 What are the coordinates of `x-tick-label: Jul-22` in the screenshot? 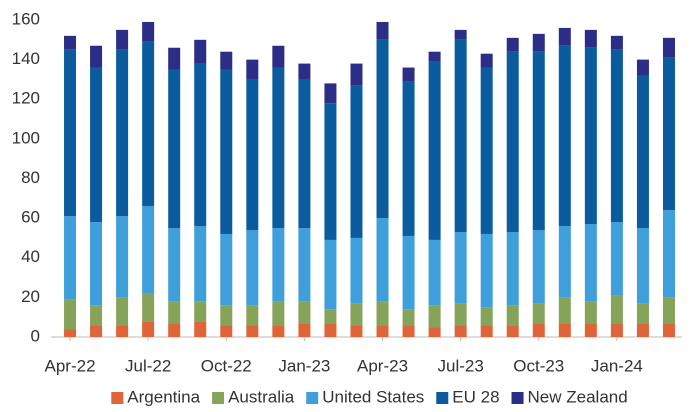 It's located at (148, 365).